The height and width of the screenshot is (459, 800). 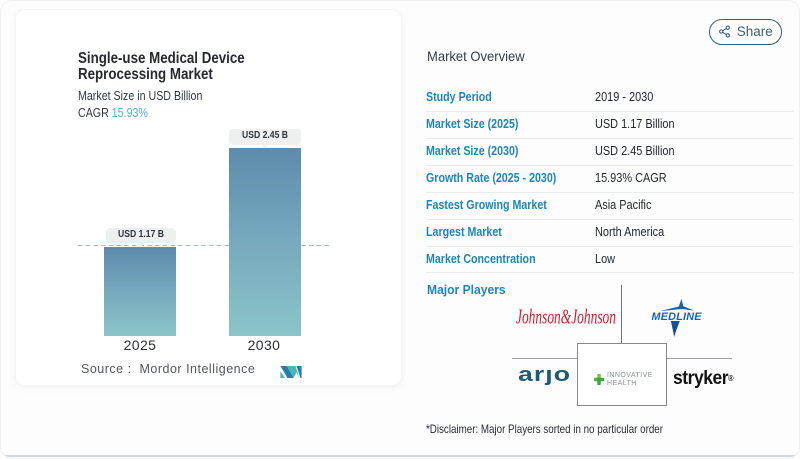 I want to click on svg-text: Johnson&Johnson, so click(x=566, y=317).